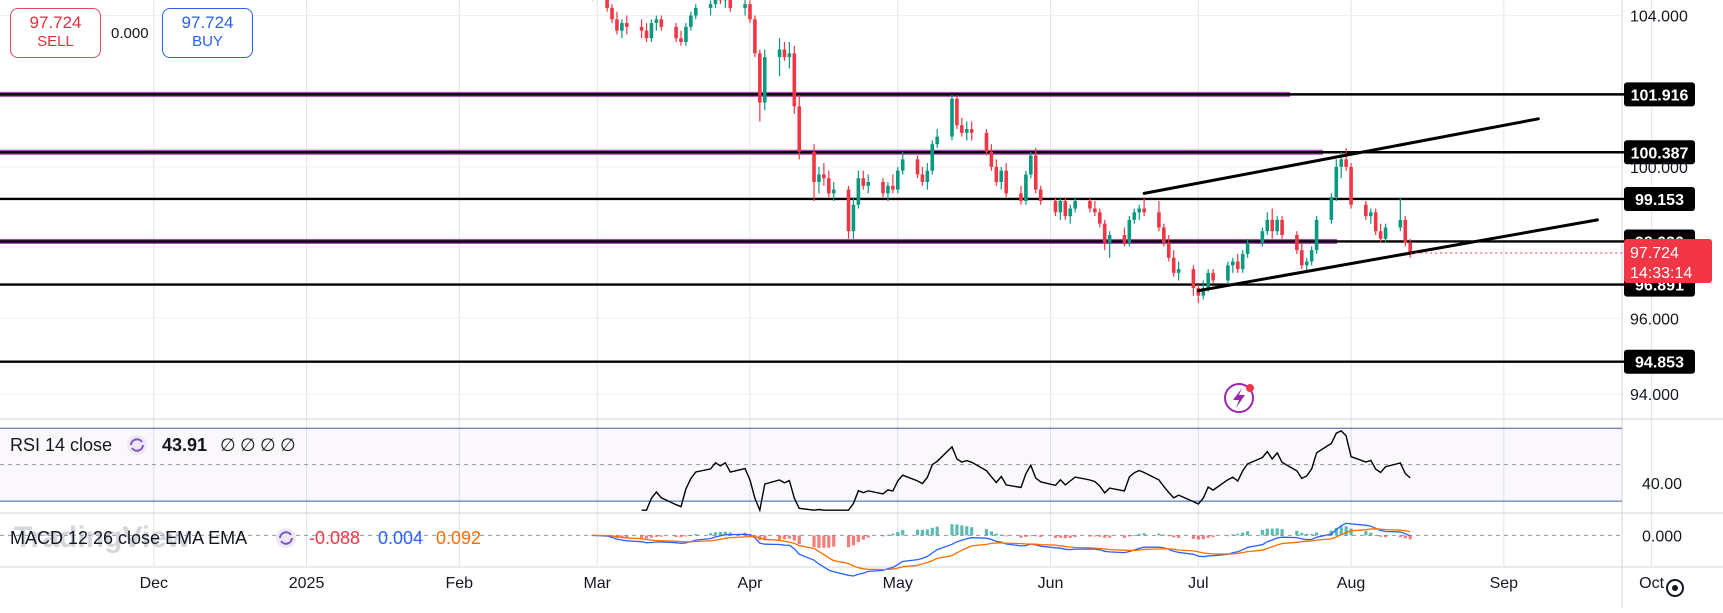 The image size is (1723, 613). I want to click on buy-button: 97.724 BUY, so click(207, 33).